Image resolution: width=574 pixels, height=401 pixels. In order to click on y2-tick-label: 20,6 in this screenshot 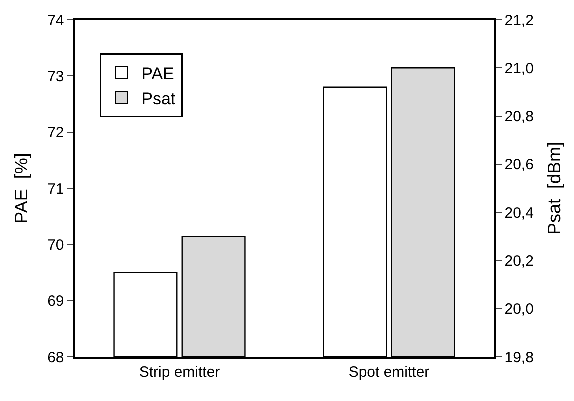, I will do `click(519, 165)`.